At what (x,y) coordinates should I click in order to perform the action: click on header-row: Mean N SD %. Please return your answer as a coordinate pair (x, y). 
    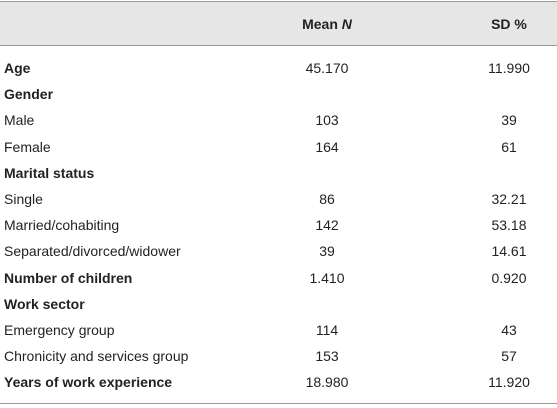
    Looking at the image, I should click on (278, 23).